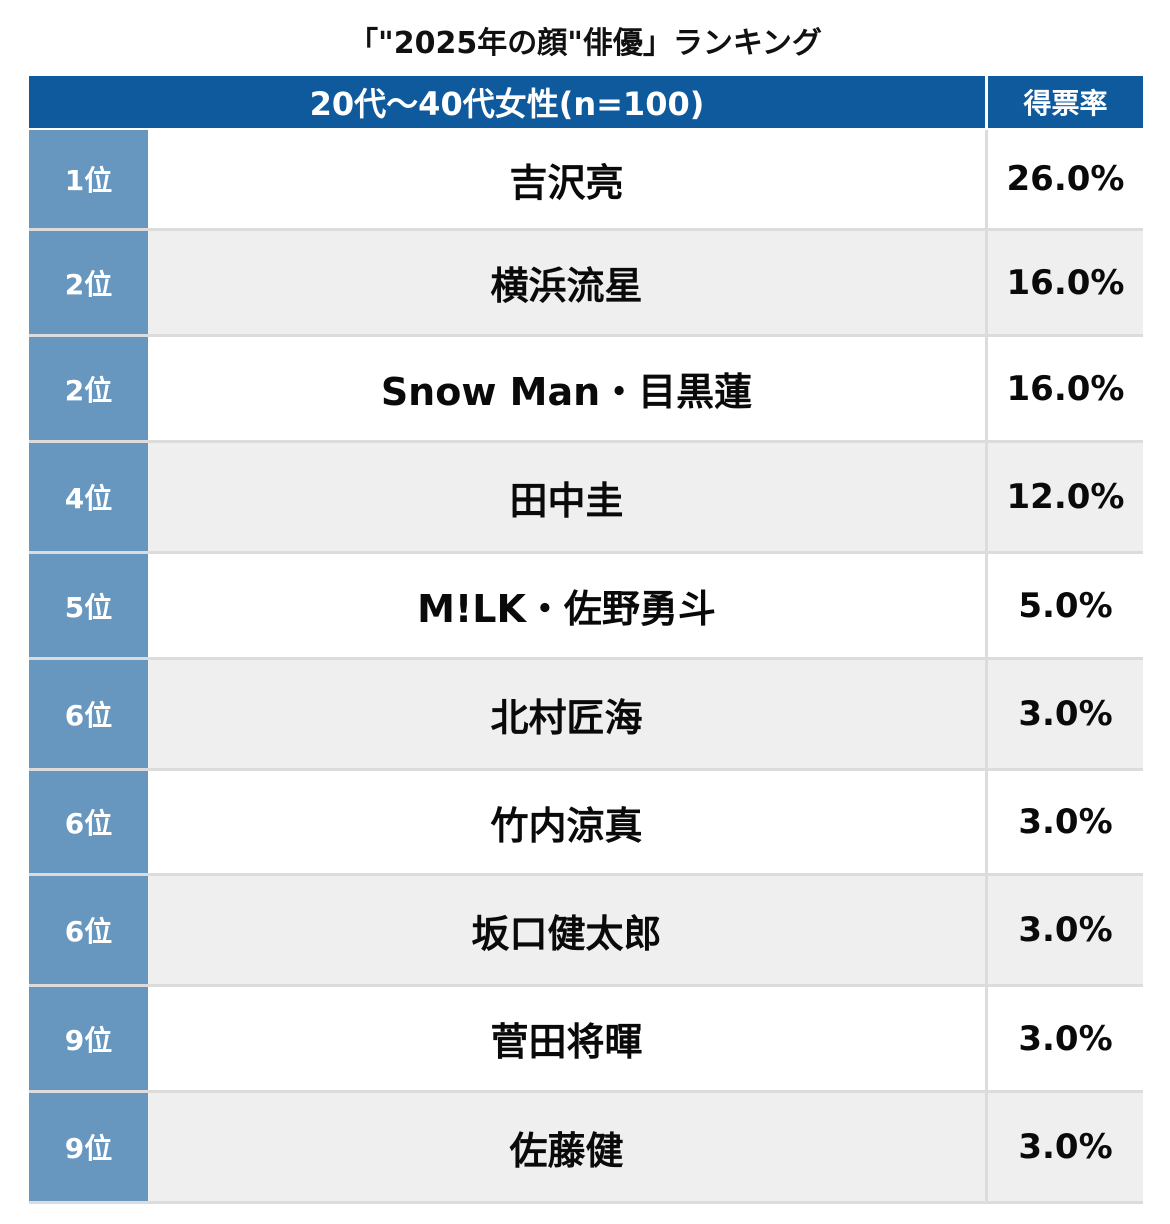 This screenshot has width=1170, height=1224. I want to click on actor-name-cell: 横浜流星, so click(566, 282).